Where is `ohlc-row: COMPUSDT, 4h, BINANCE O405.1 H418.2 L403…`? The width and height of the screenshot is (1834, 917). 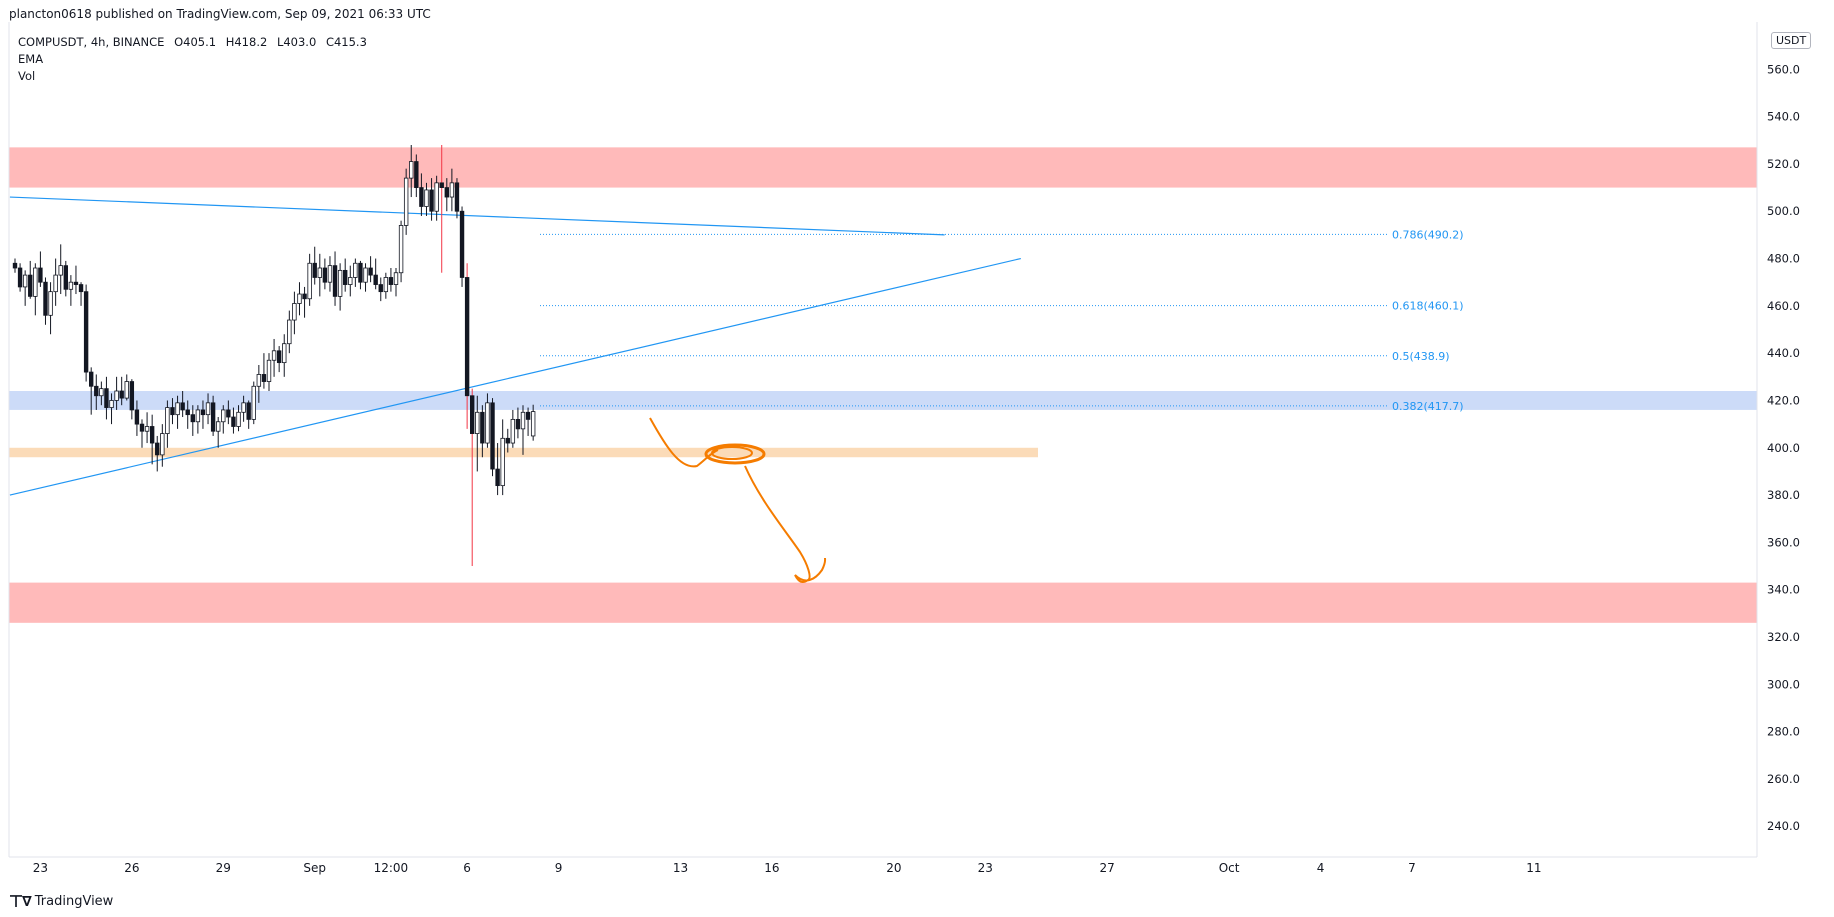
ohlc-row: COMPUSDT, 4h, BINANCE O405.1 H418.2 L403… is located at coordinates (195, 42).